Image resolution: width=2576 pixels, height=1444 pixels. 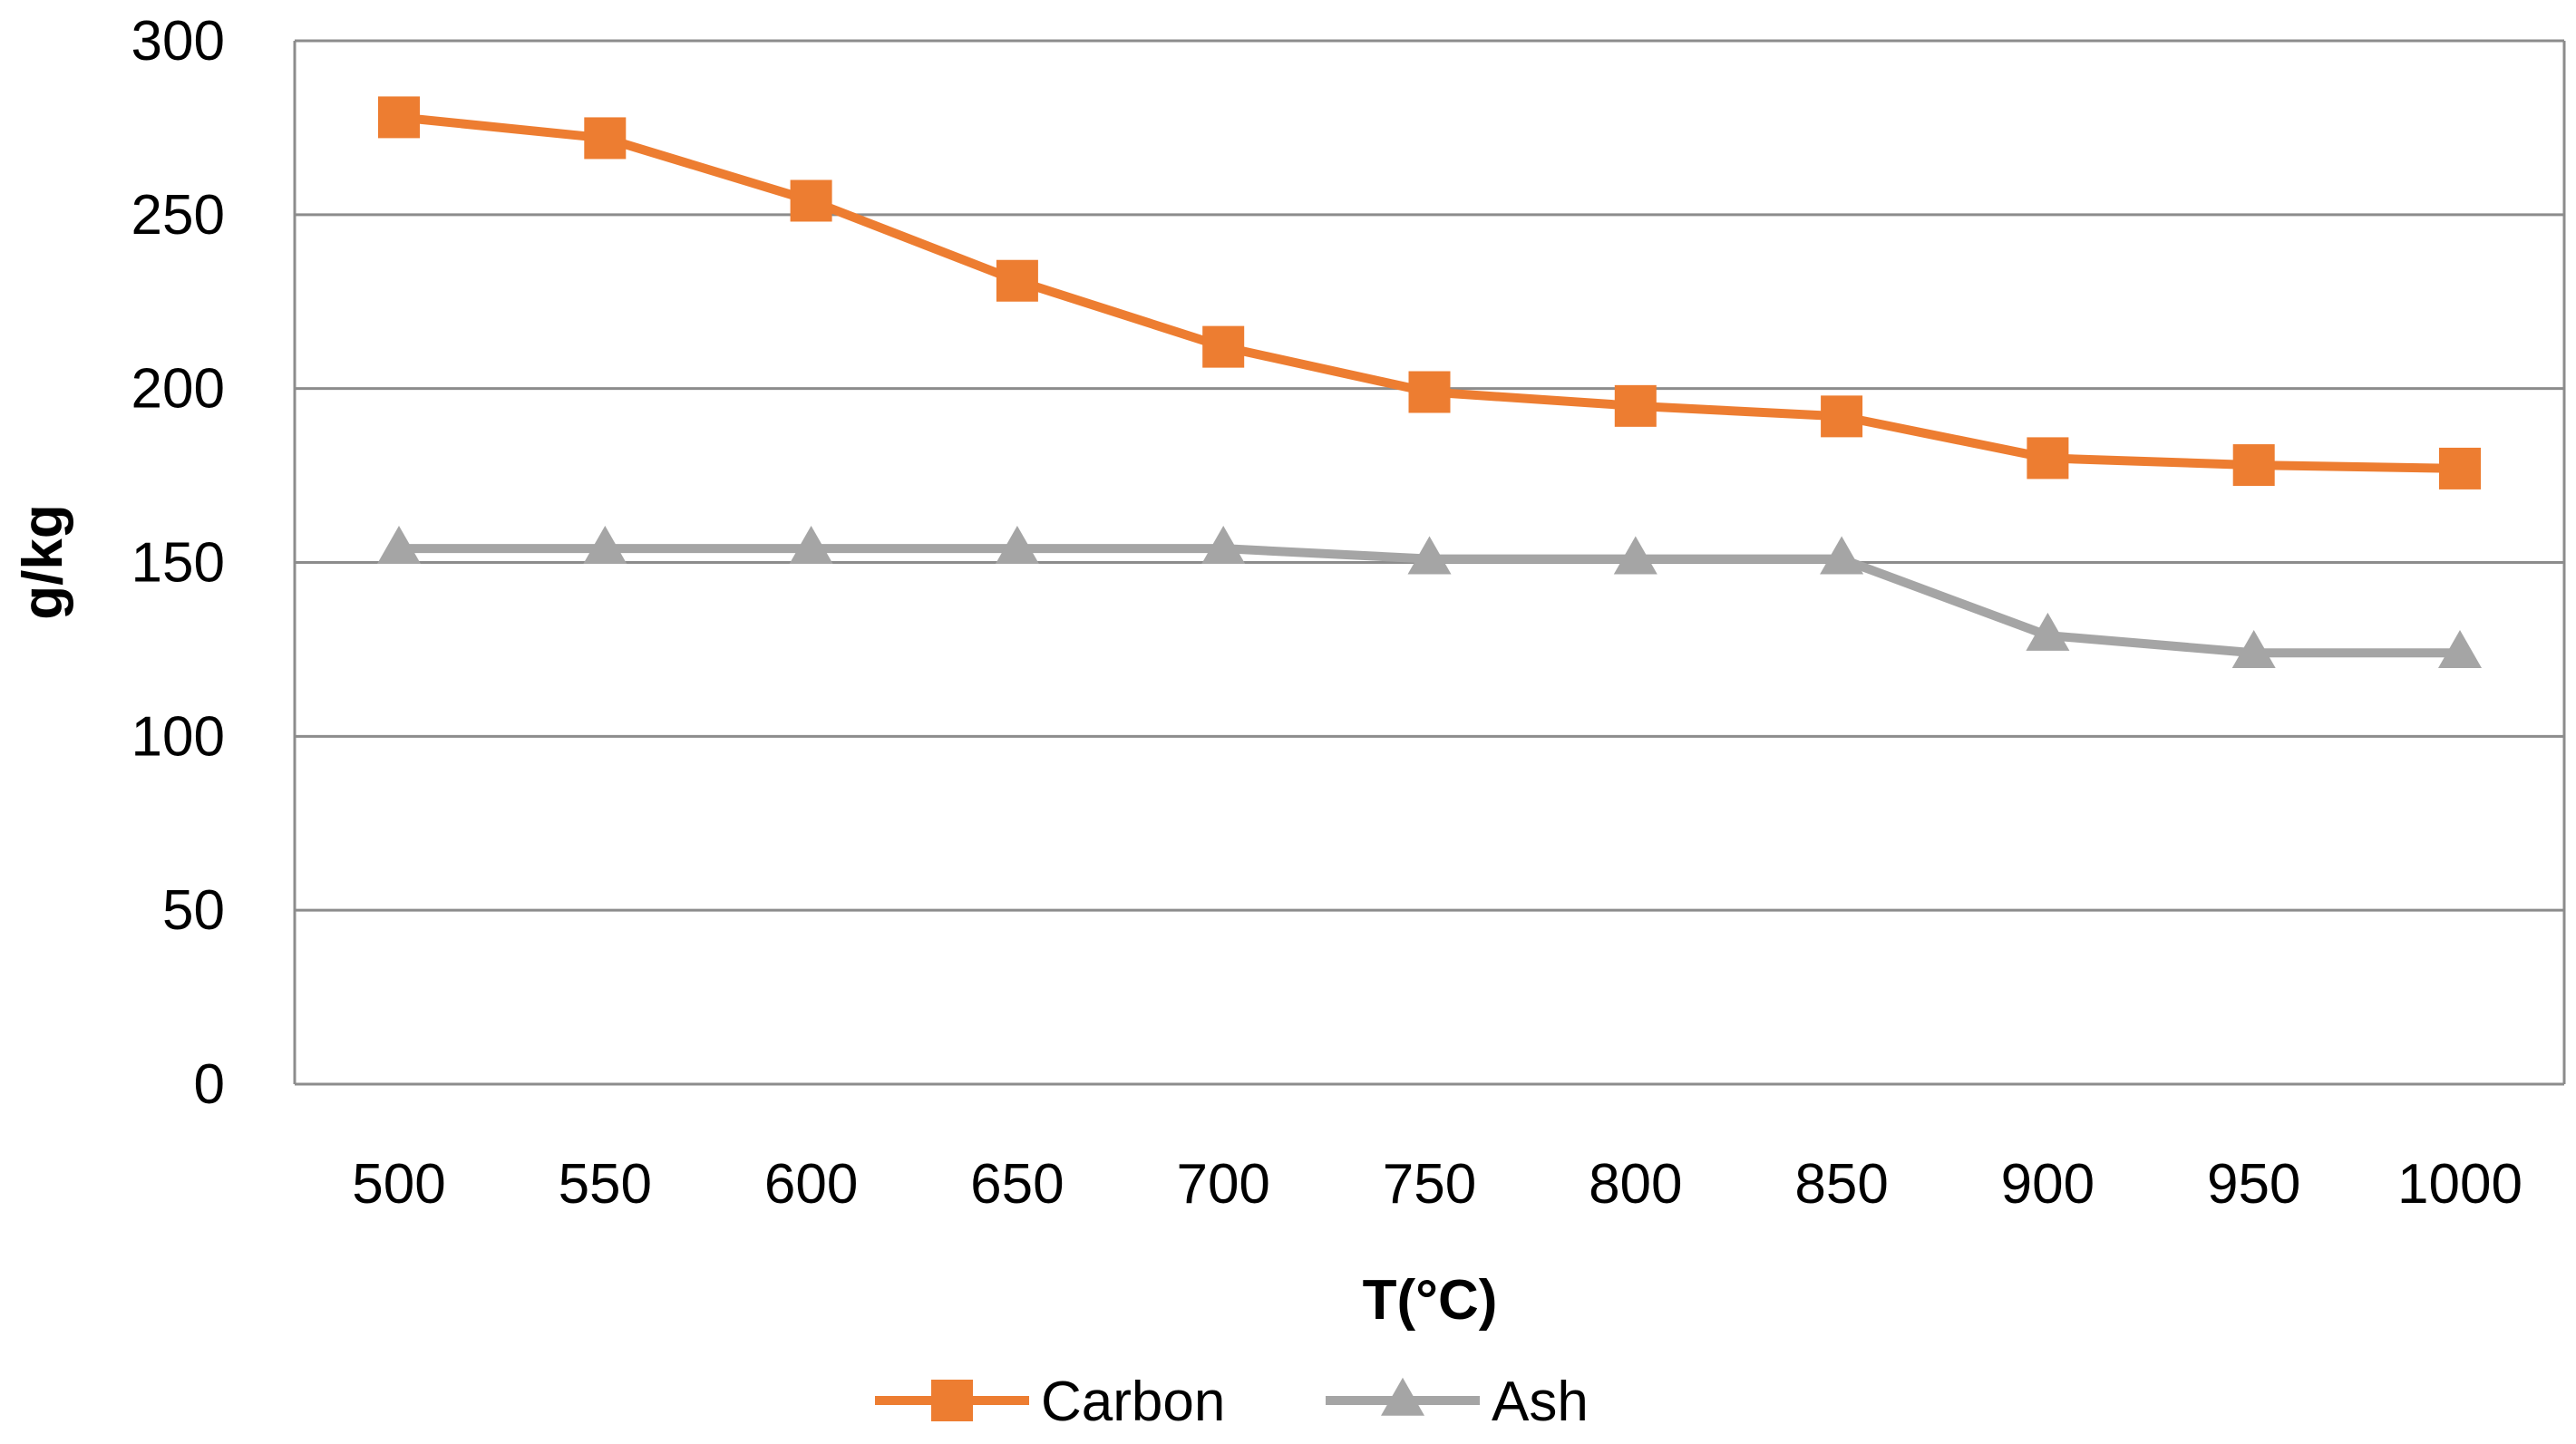 What do you see at coordinates (2460, 1184) in the screenshot?
I see `x-tick-label: 1000` at bounding box center [2460, 1184].